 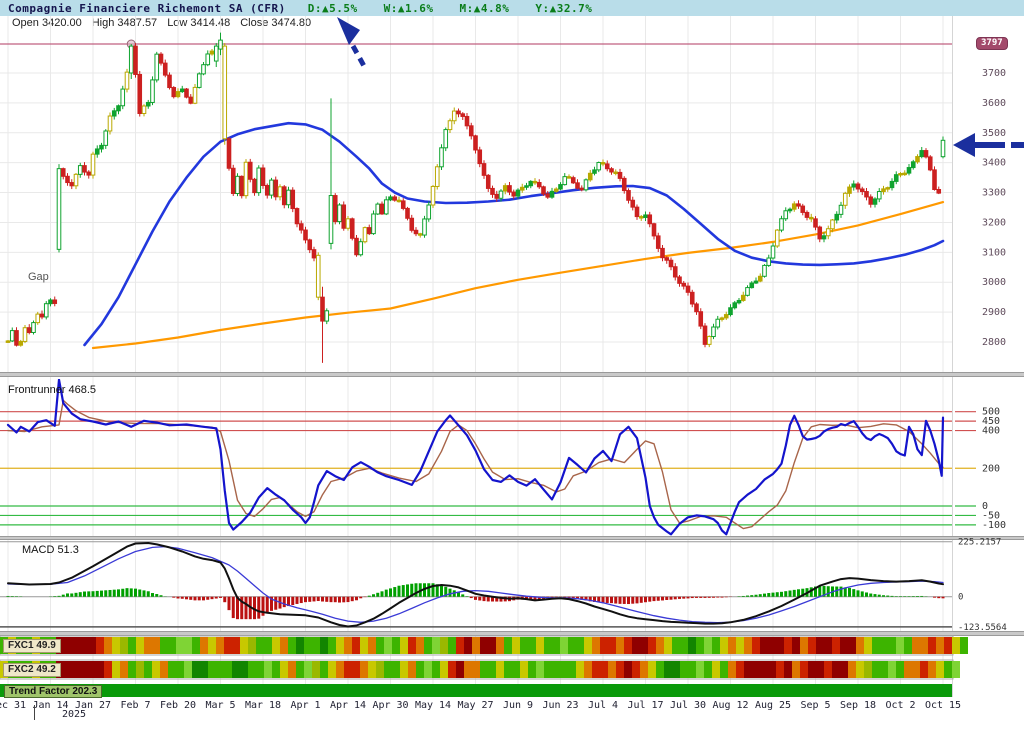 What do you see at coordinates (480, 669) in the screenshot?
I see `fxc2-heatmap` at bounding box center [480, 669].